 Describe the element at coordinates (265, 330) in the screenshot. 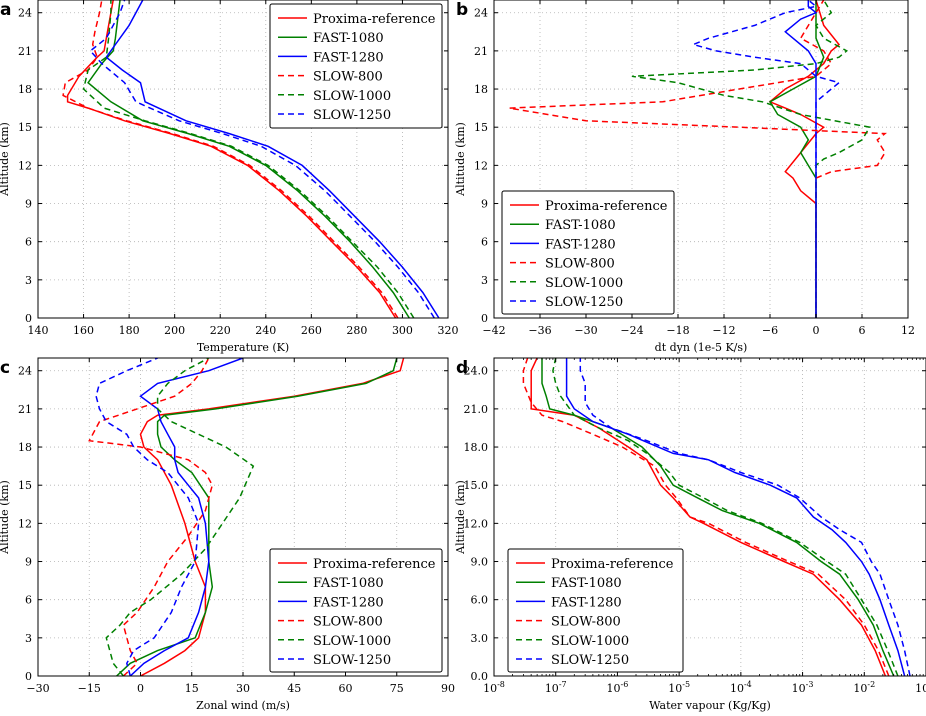

I see `x-tick-label: 240` at that location.